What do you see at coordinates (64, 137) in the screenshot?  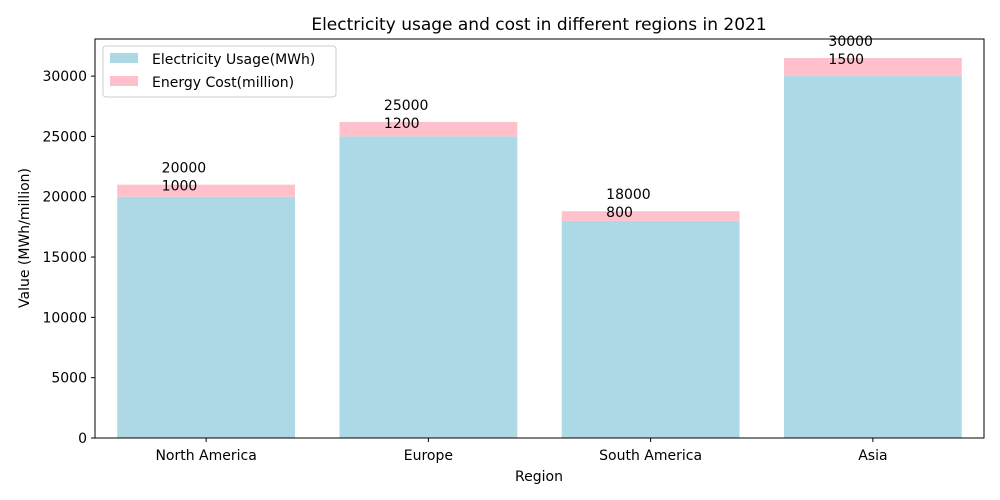 I see `y-tick-label: 25000` at bounding box center [64, 137].